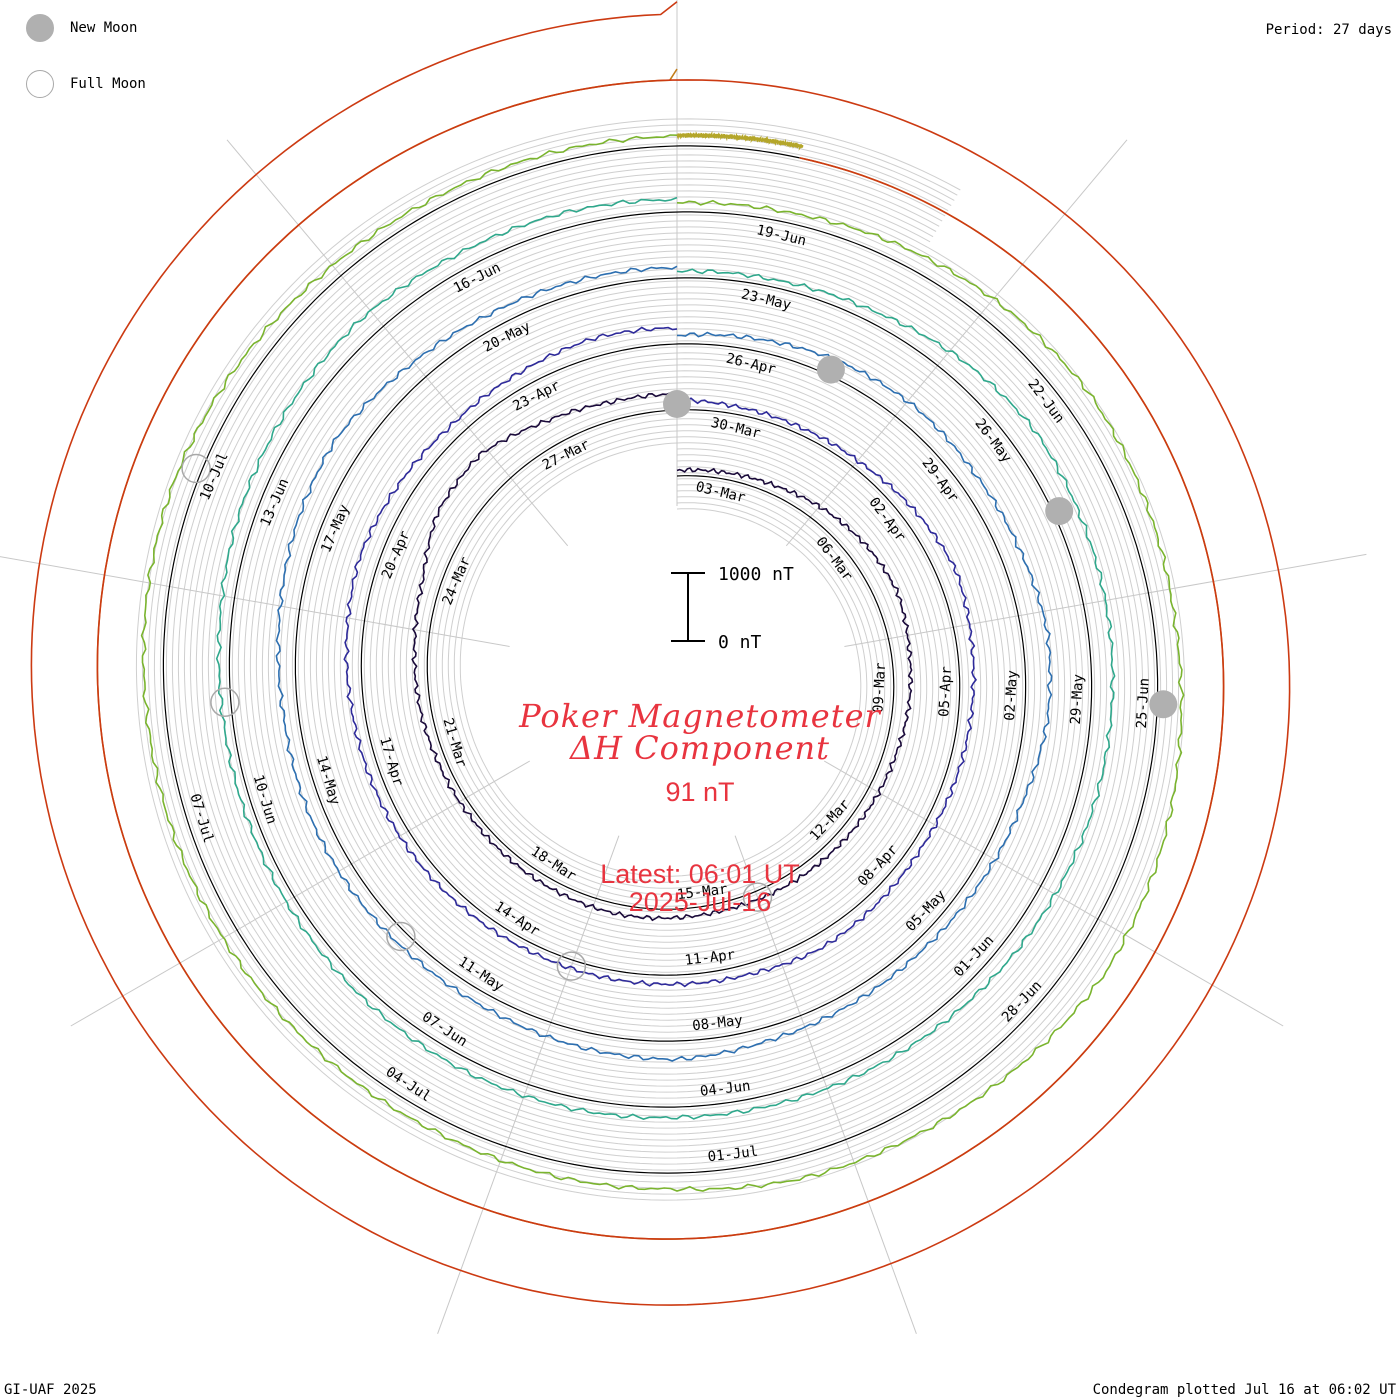 The width and height of the screenshot is (1400, 1400). What do you see at coordinates (408, 1084) in the screenshot?
I see `date-label-04-Jul: 04-Jul` at bounding box center [408, 1084].